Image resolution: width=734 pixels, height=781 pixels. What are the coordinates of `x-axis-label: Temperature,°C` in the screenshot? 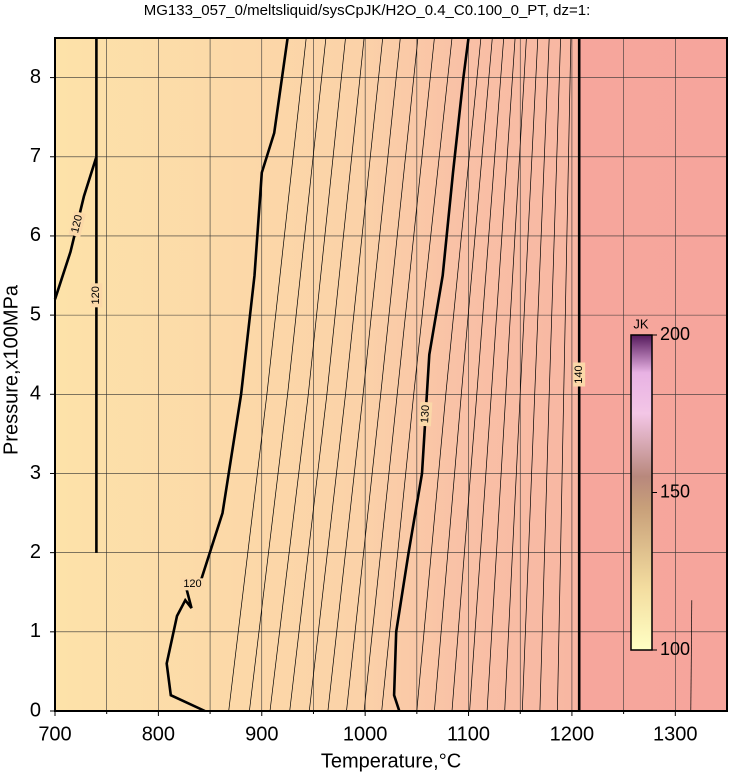 It's located at (391, 761).